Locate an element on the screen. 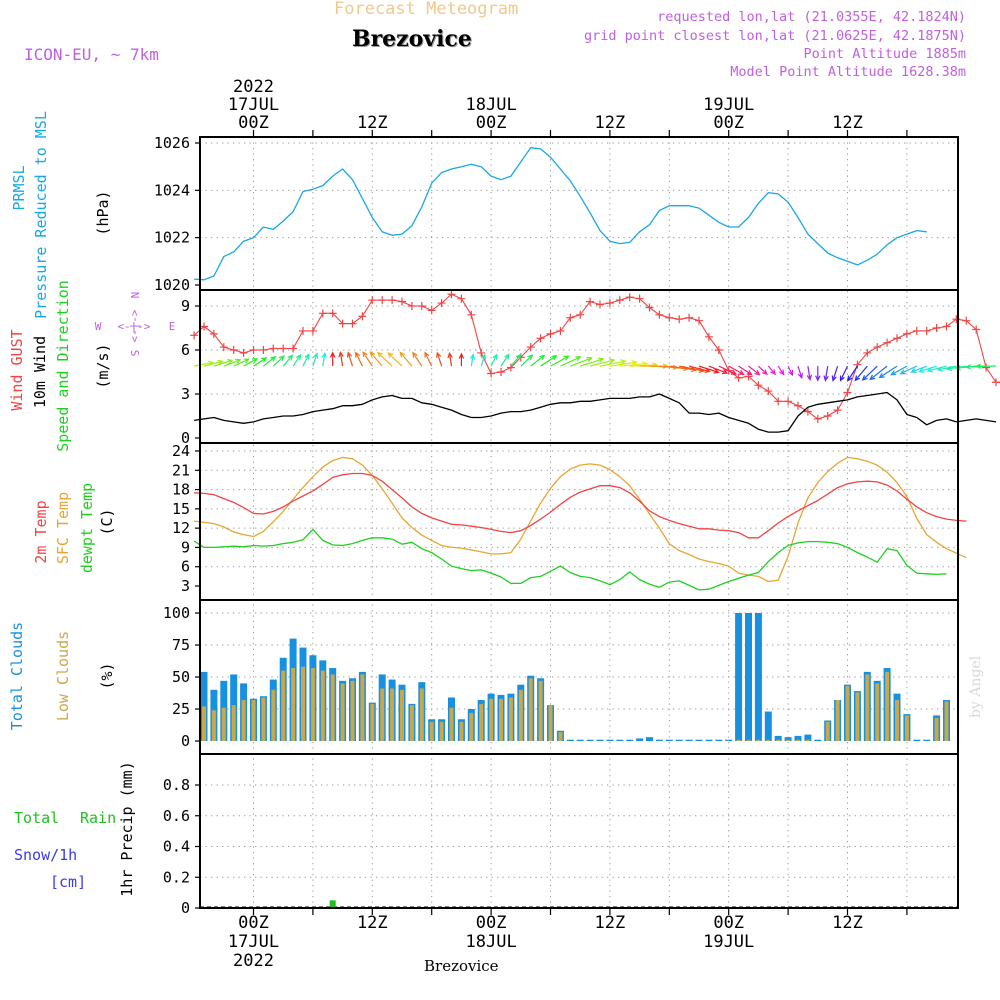 Image resolution: width=1000 pixels, height=1000 pixels. sfc-temp-series-line is located at coordinates (580, 519).